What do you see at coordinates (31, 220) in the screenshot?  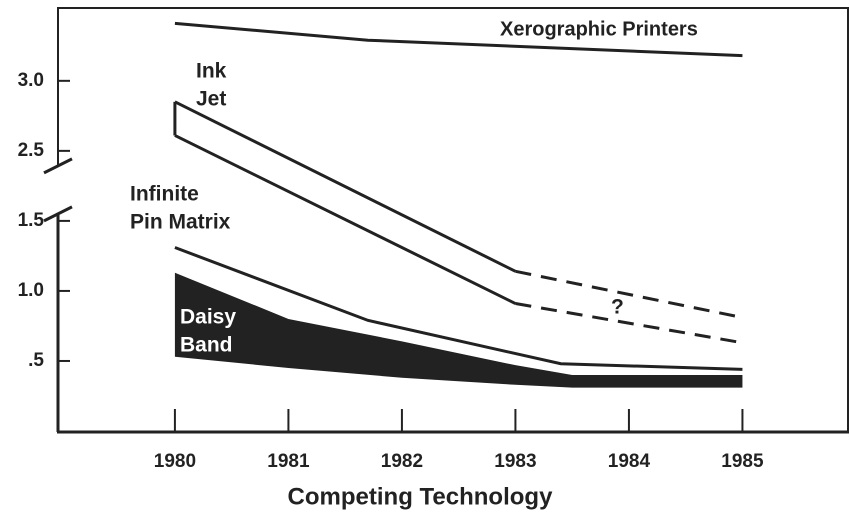 I see `y-tick-label: 1.5` at bounding box center [31, 220].